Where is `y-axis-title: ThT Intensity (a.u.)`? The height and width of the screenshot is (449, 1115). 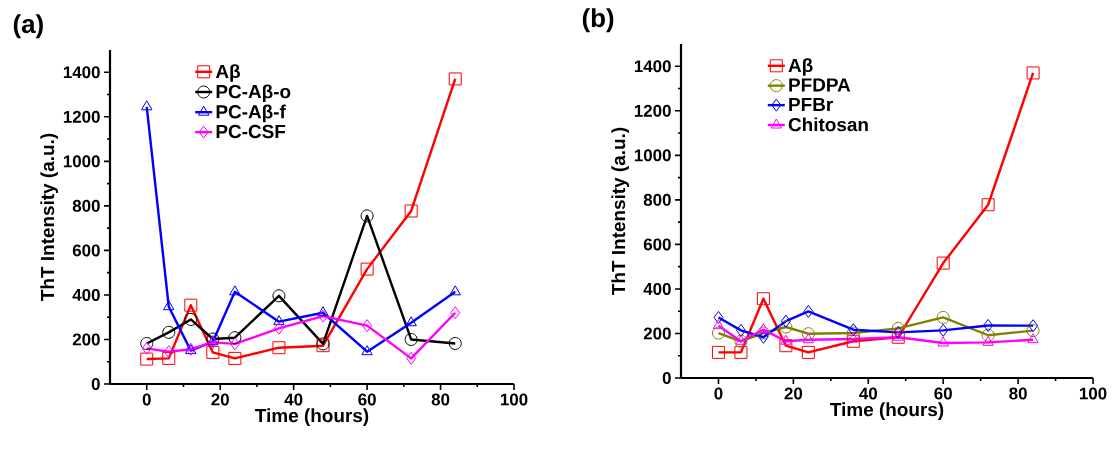 y-axis-title: ThT Intensity (a.u.) is located at coordinates (620, 211).